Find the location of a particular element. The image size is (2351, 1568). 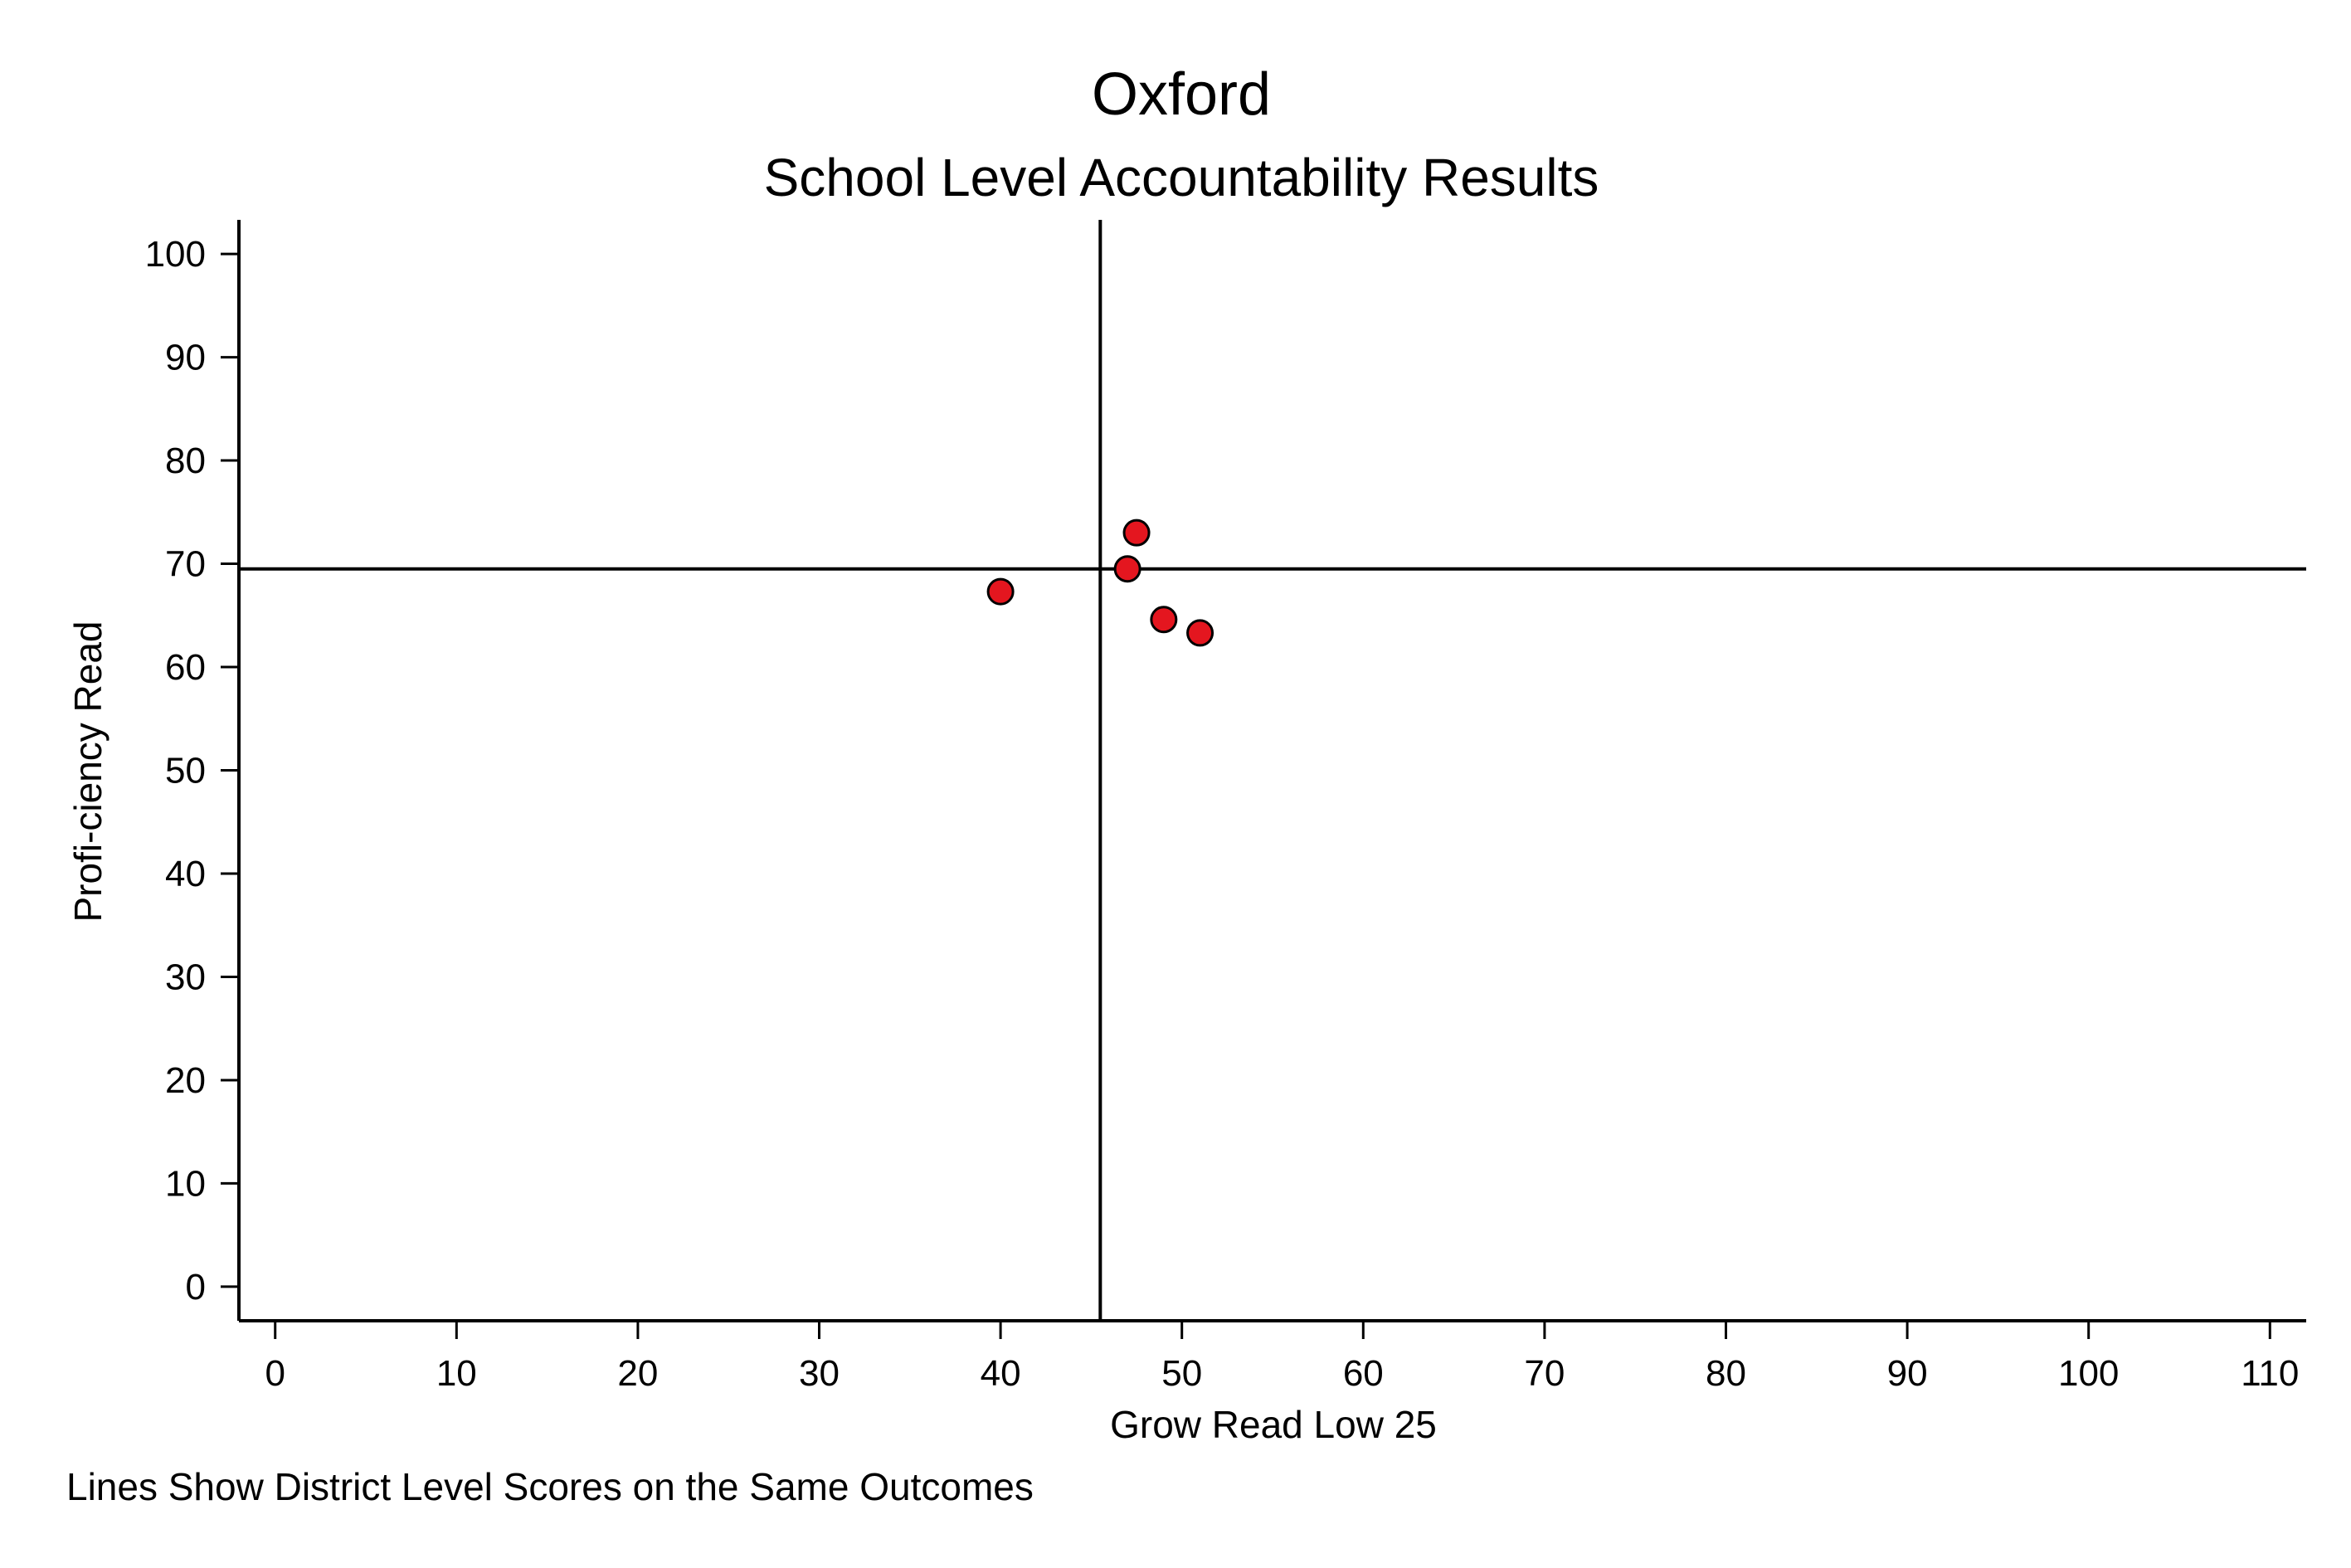

chart-title: Oxford is located at coordinates (1181, 94).